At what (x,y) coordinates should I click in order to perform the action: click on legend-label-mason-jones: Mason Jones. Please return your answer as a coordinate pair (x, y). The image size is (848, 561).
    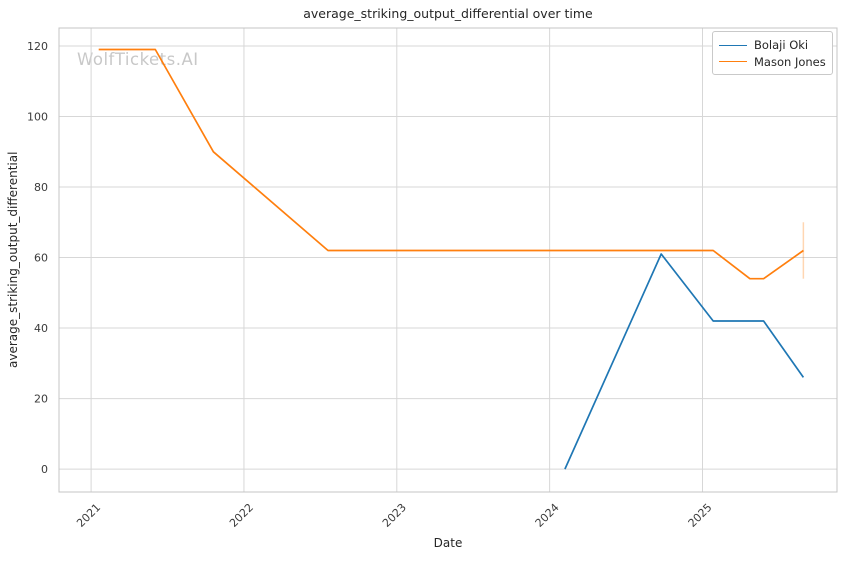
    Looking at the image, I should click on (790, 61).